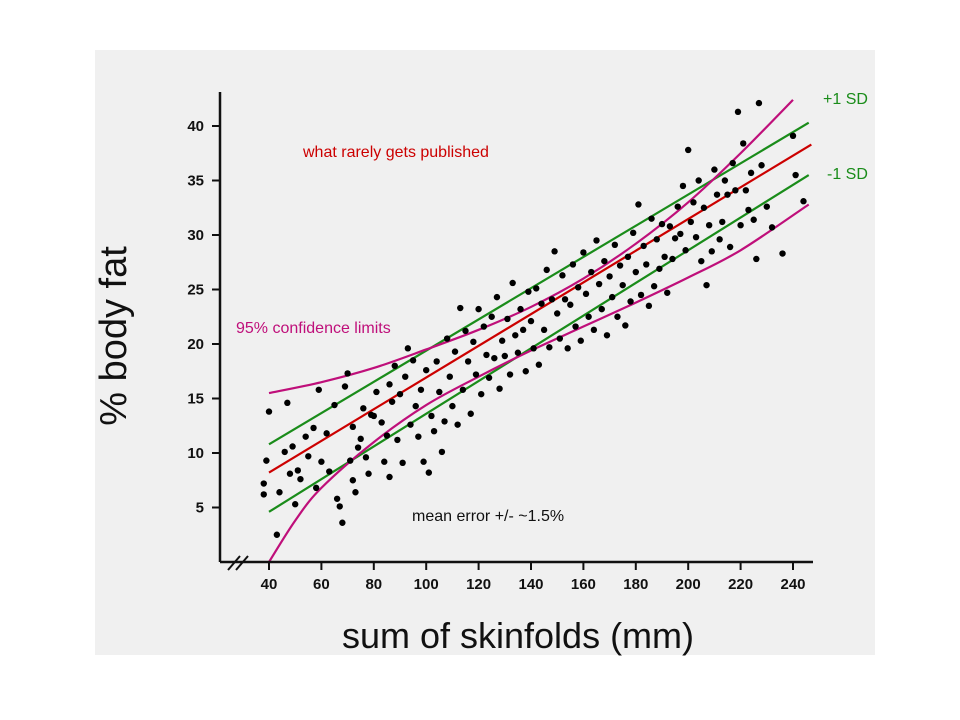 The width and height of the screenshot is (960, 720). What do you see at coordinates (269, 584) in the screenshot?
I see `x-tick-label: 40` at bounding box center [269, 584].